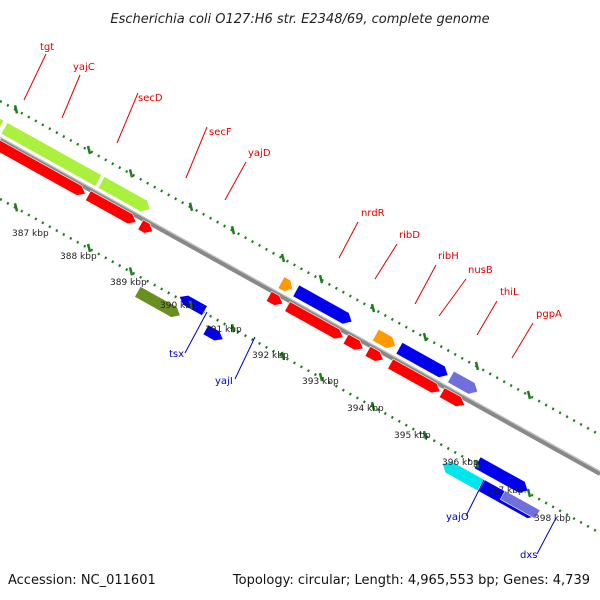 The image size is (600, 600). Describe the element at coordinates (220, 132) in the screenshot. I see `forward-gene-label: secF` at that location.